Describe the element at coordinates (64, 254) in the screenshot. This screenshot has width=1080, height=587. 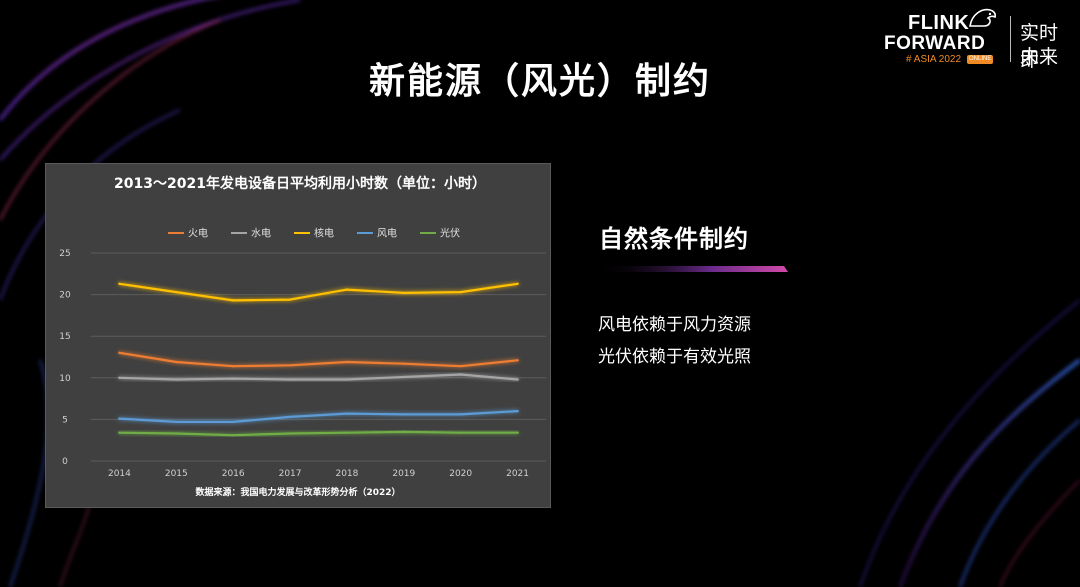
I see `y-tick-label: 25` at that location.